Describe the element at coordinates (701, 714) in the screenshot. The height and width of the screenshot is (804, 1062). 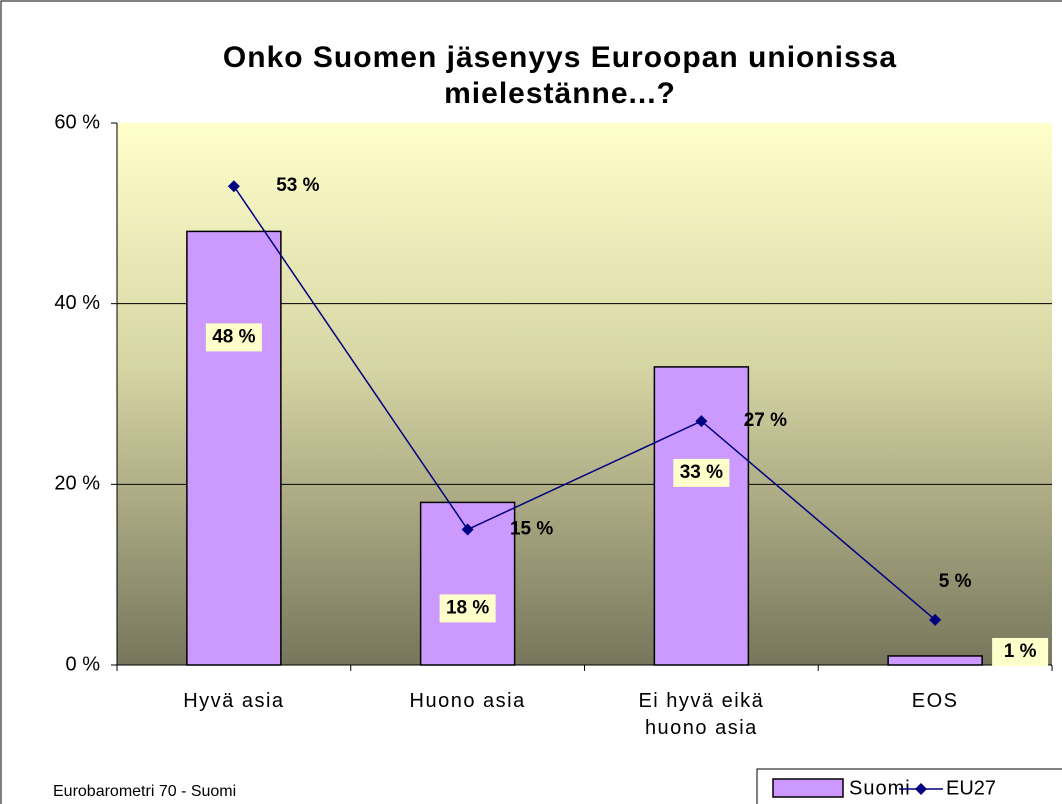
I see `x-tick-label: Ei hyvä eikä huono asia` at that location.